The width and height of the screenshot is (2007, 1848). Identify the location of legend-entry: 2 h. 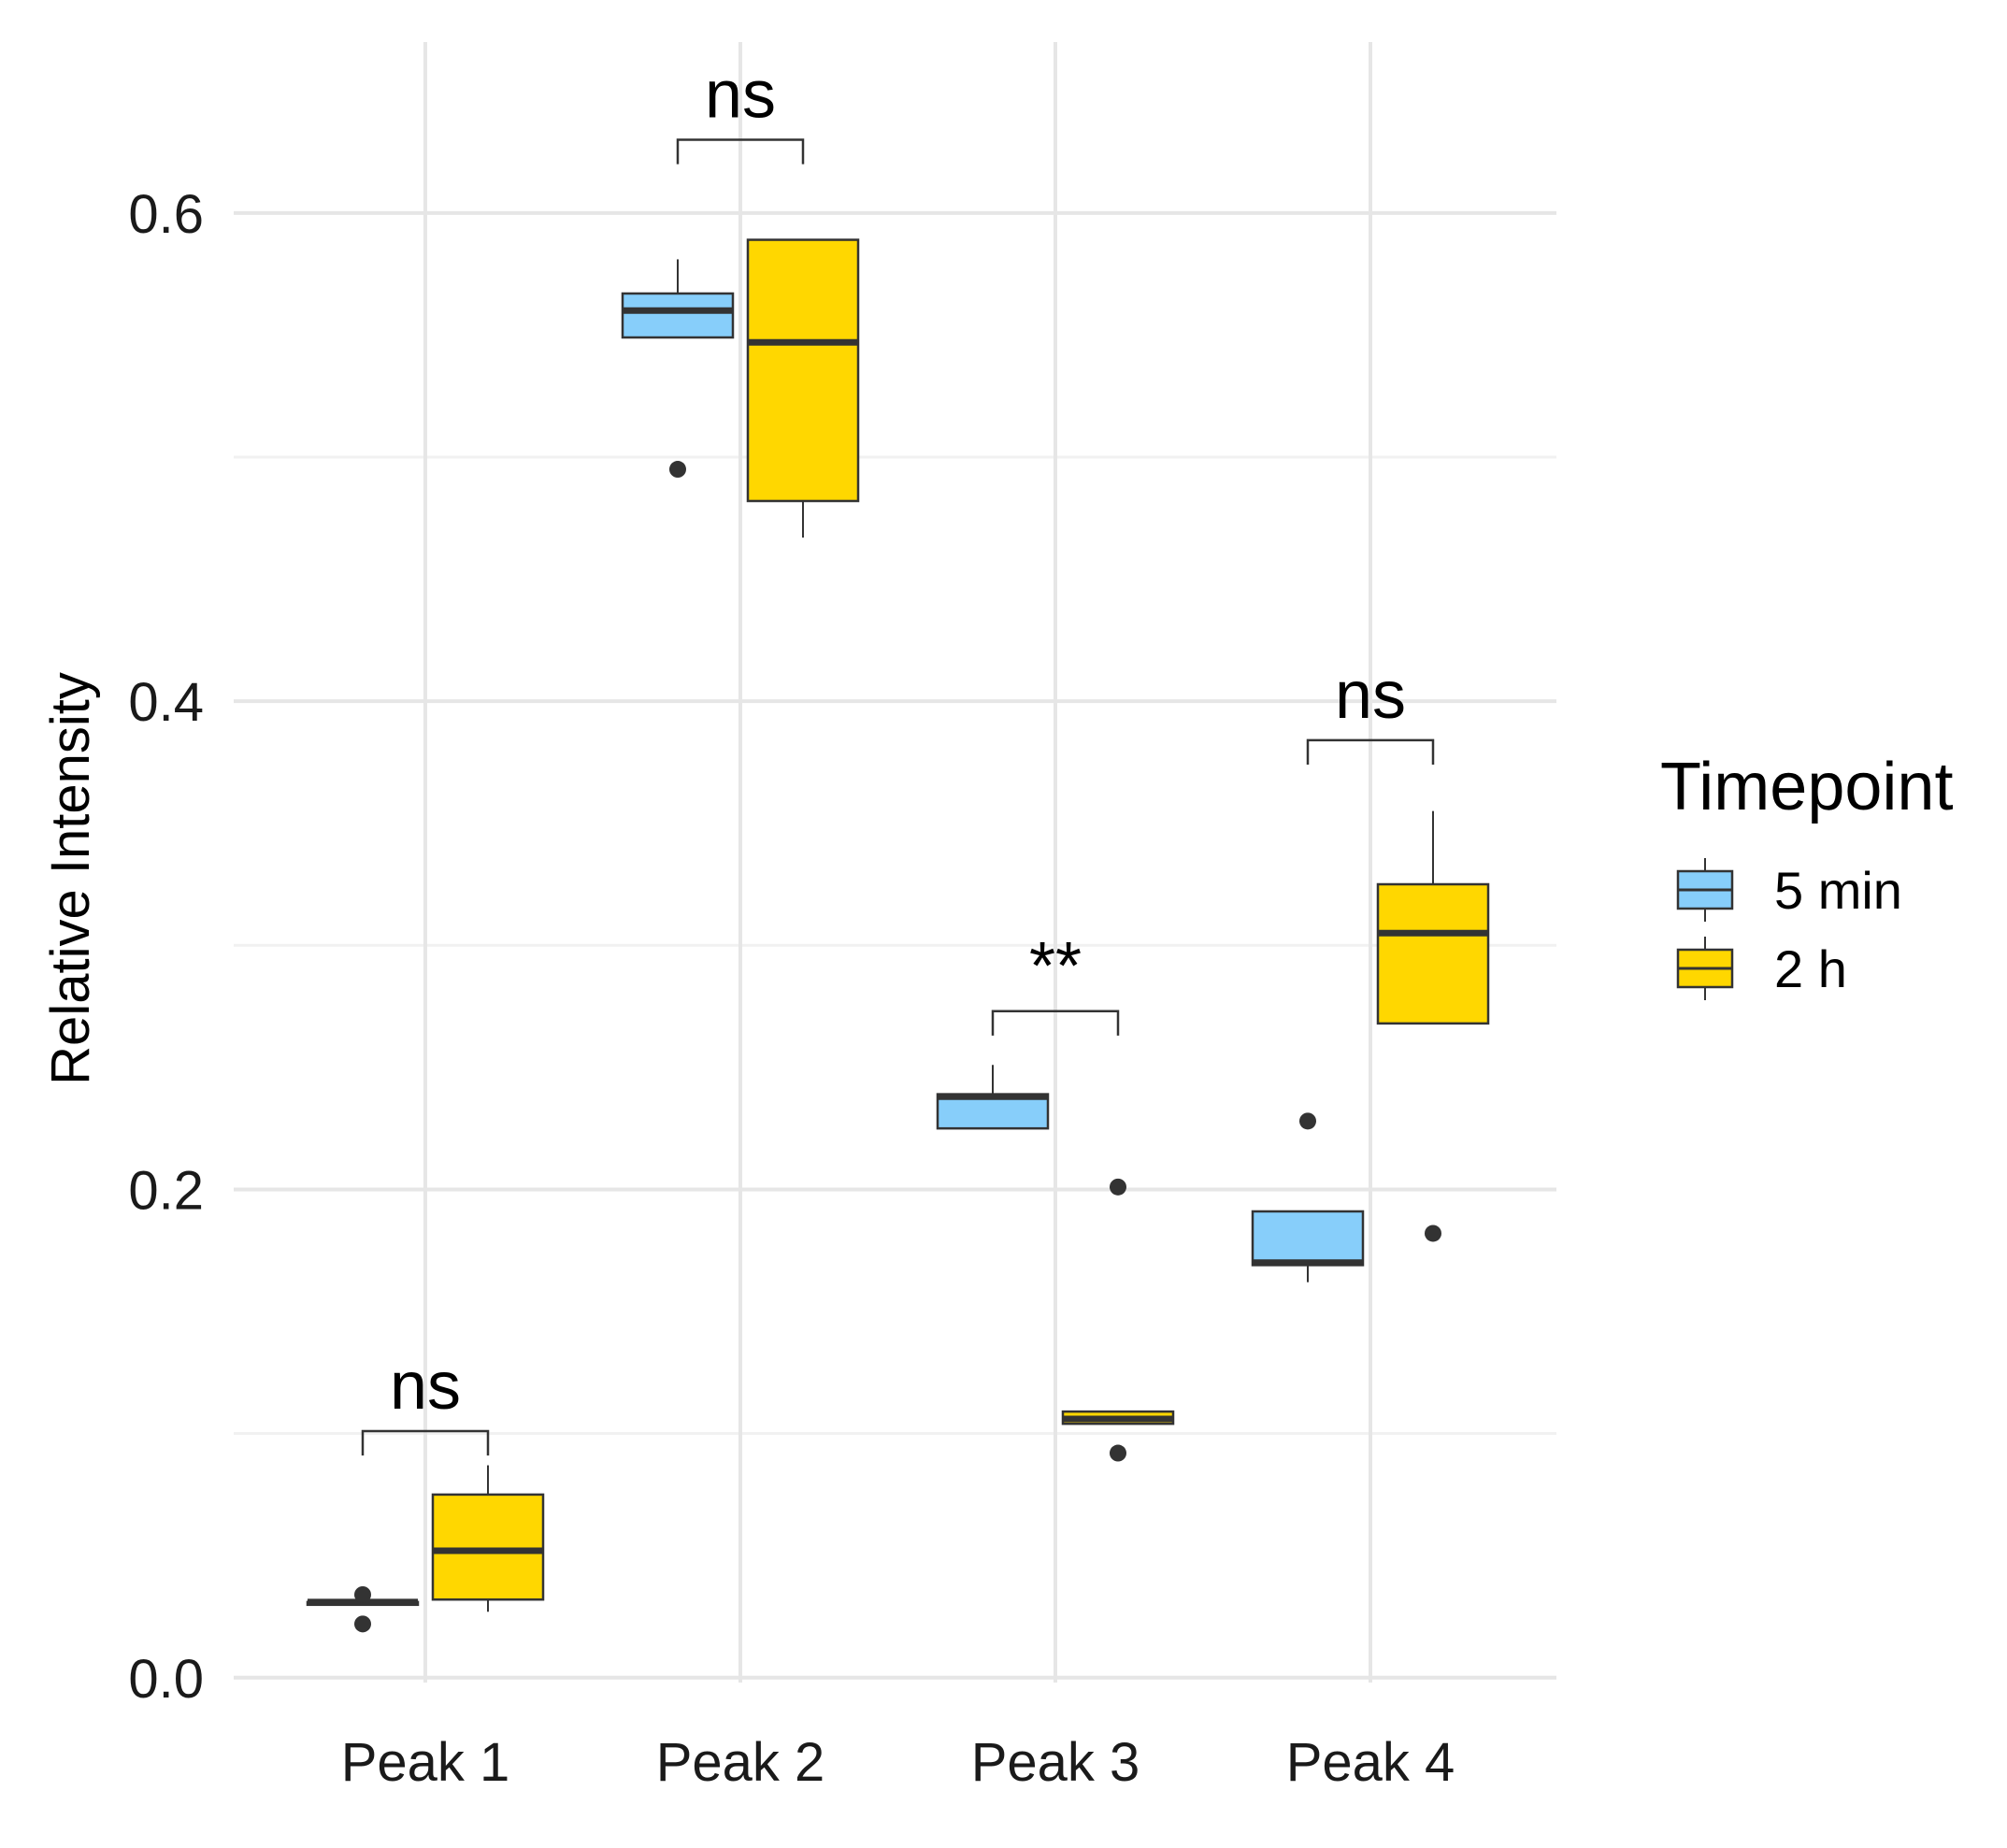
(1762, 968).